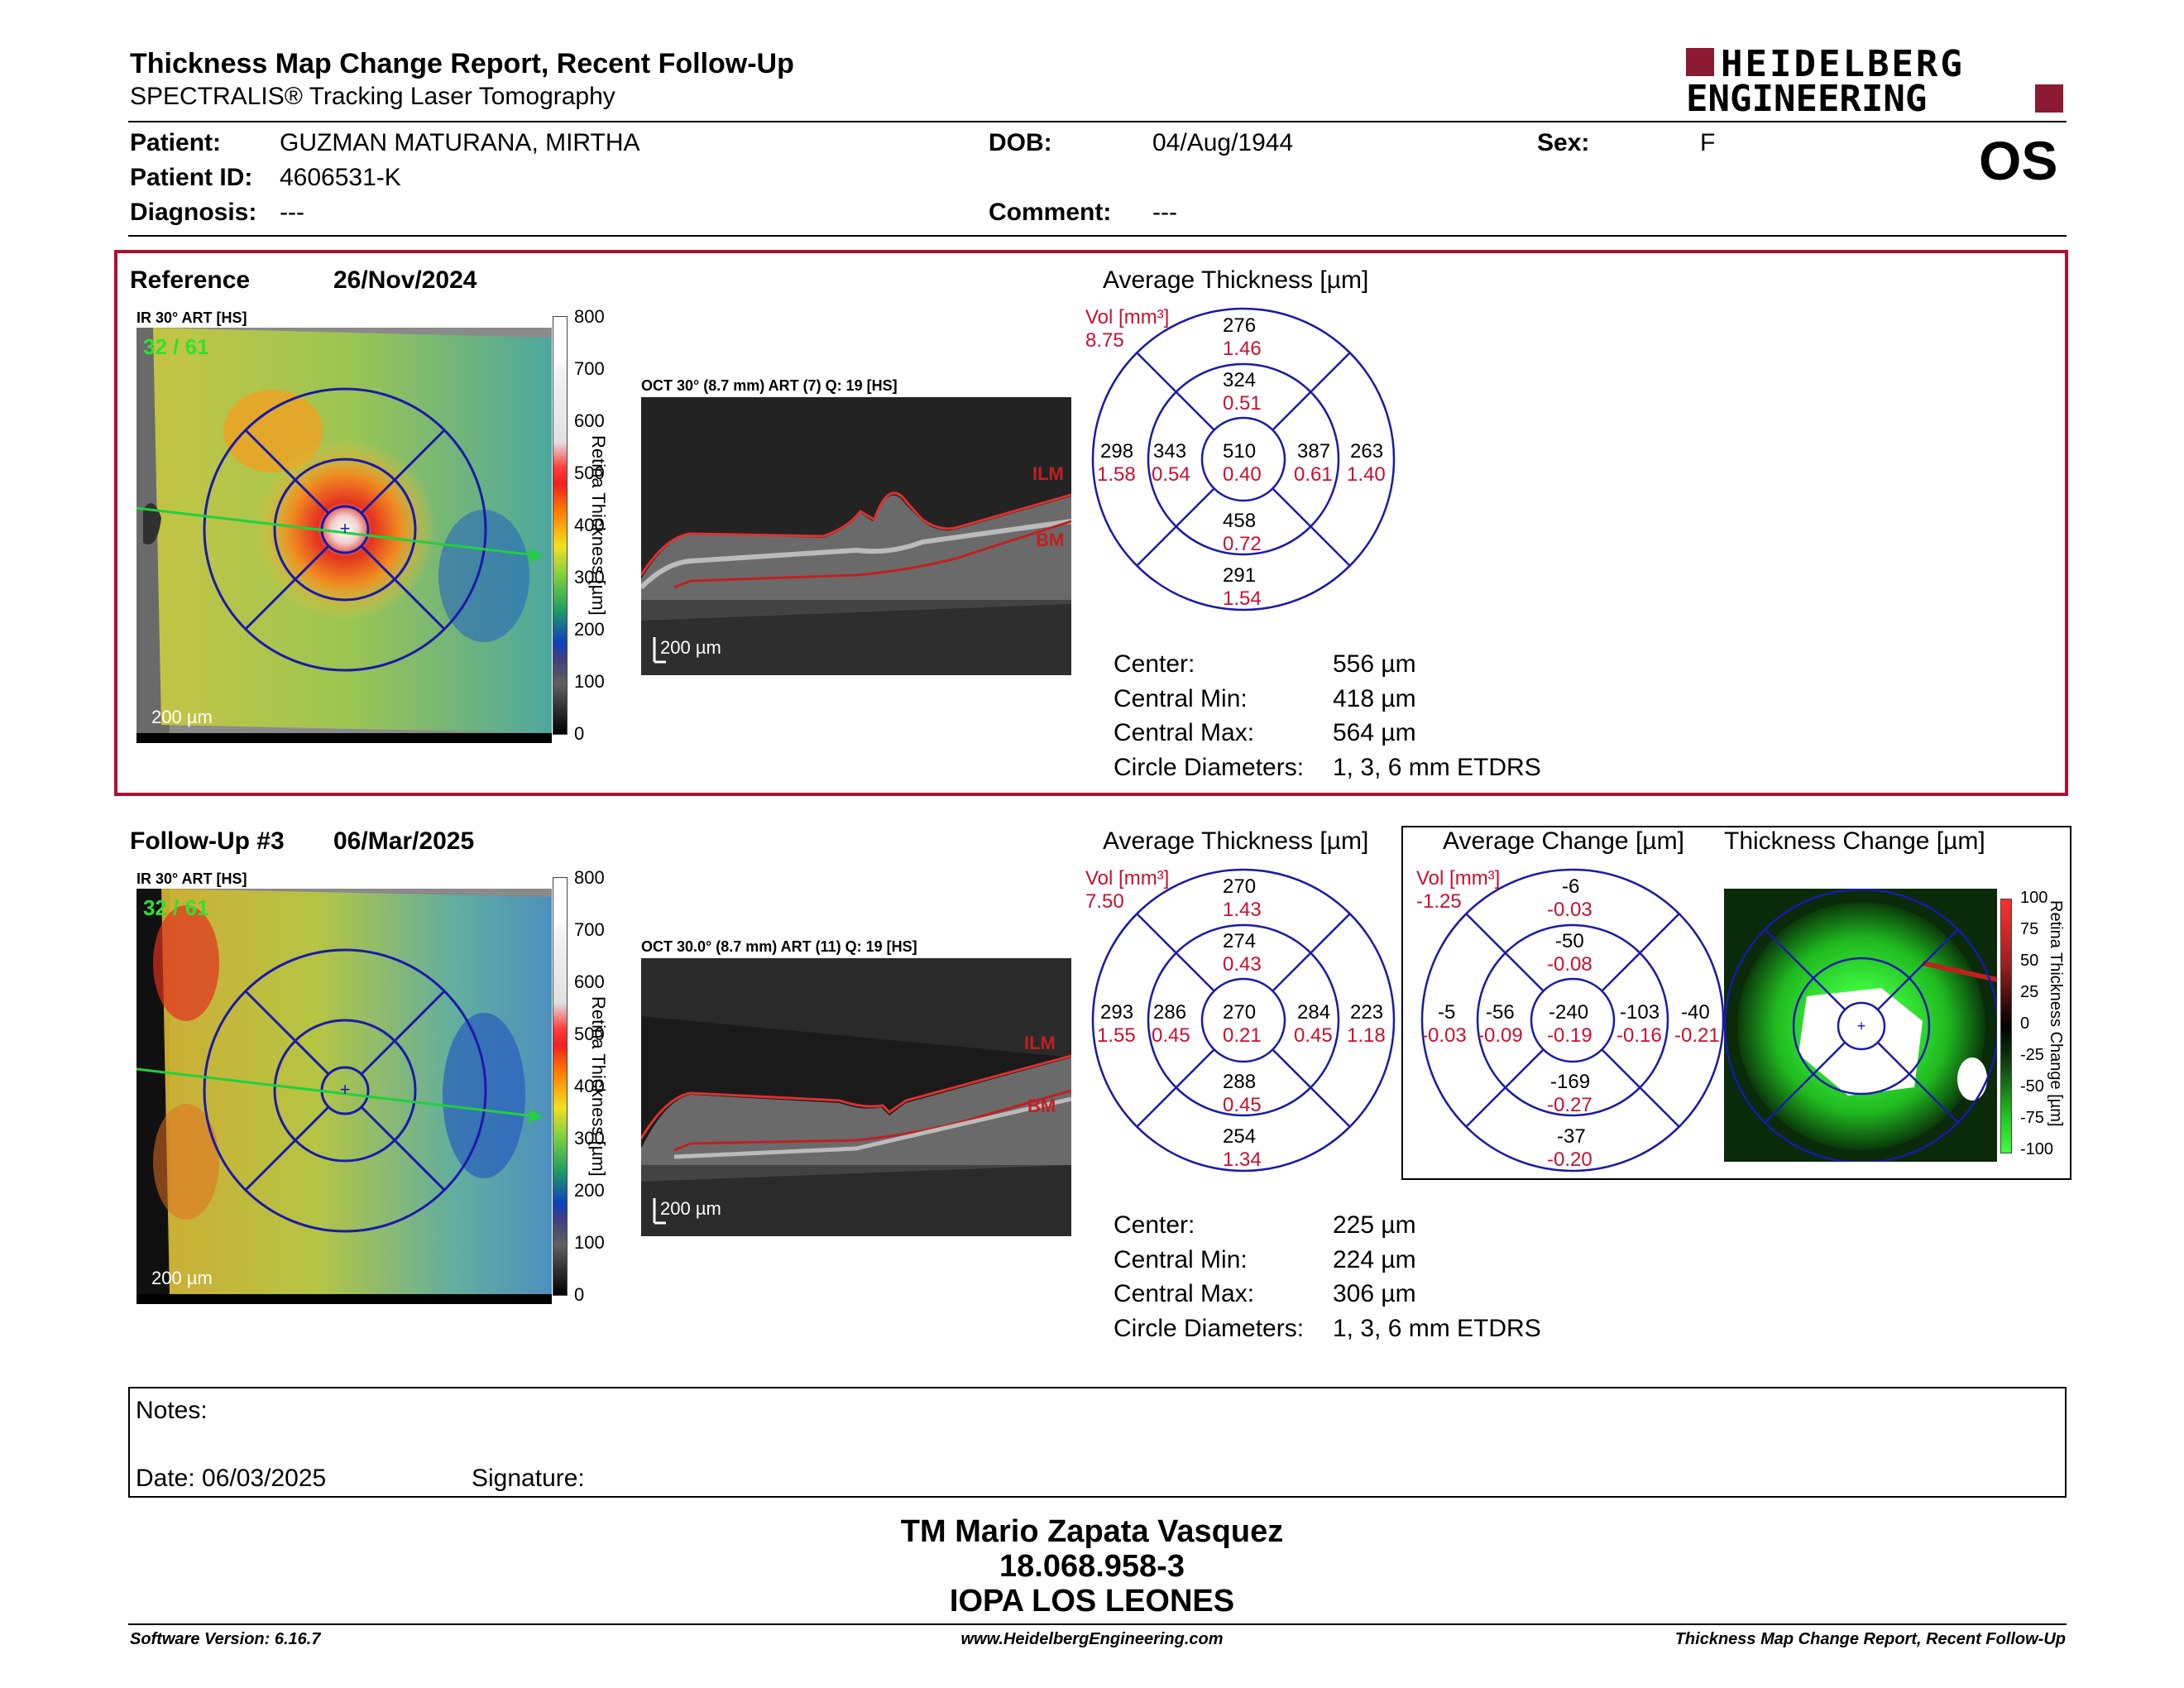  Describe the element at coordinates (856, 1097) in the screenshot. I see `fu-oct-scan` at that location.